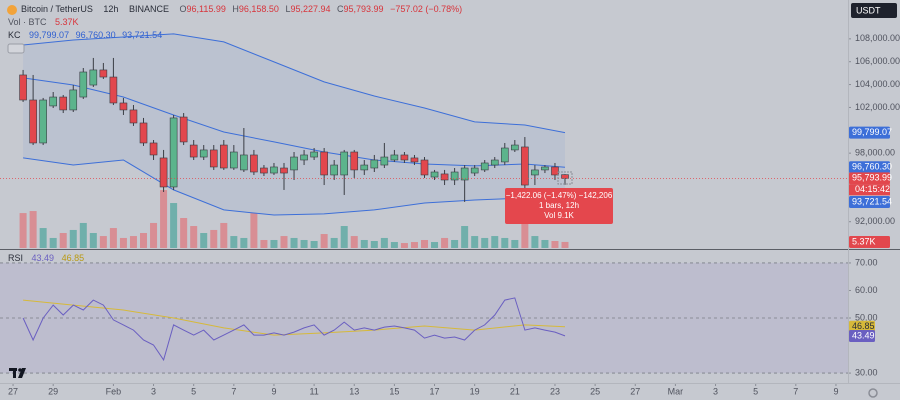 Image resolution: width=900 pixels, height=400 pixels. I want to click on symbol-title: Bitcoin / TetherUS, so click(57, 9).